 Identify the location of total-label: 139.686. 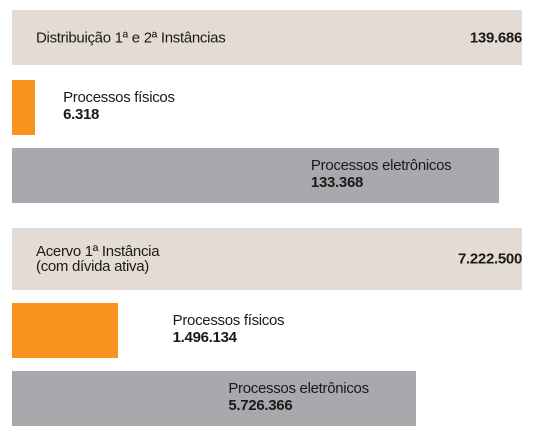
(495, 37).